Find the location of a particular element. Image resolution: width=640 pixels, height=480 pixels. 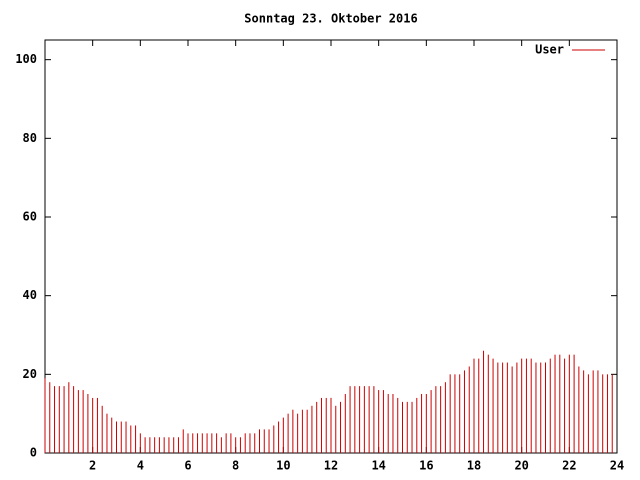

x-tick-label: 18 is located at coordinates (474, 466).